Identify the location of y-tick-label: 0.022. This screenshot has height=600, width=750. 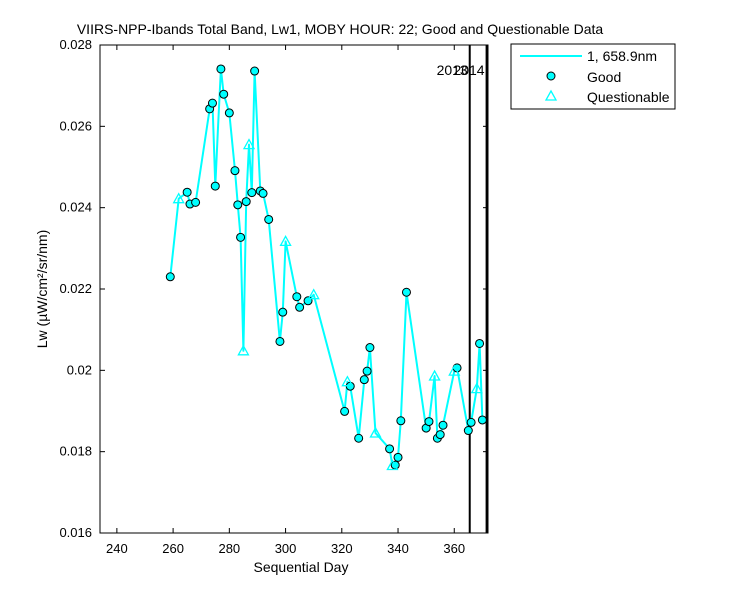
(75, 288).